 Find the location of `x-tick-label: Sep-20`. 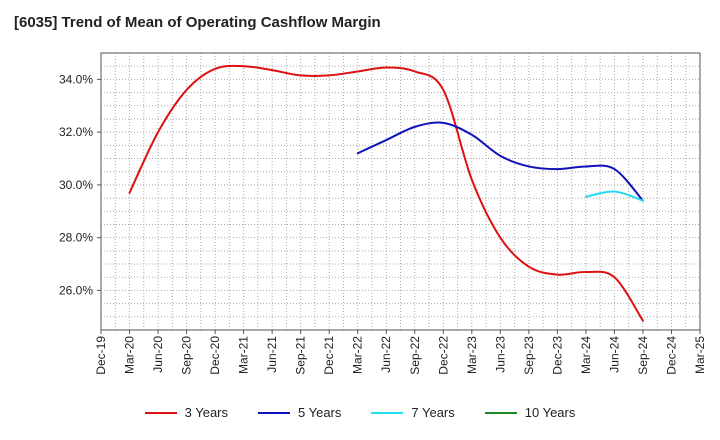

x-tick-label: Sep-20 is located at coordinates (187, 355).